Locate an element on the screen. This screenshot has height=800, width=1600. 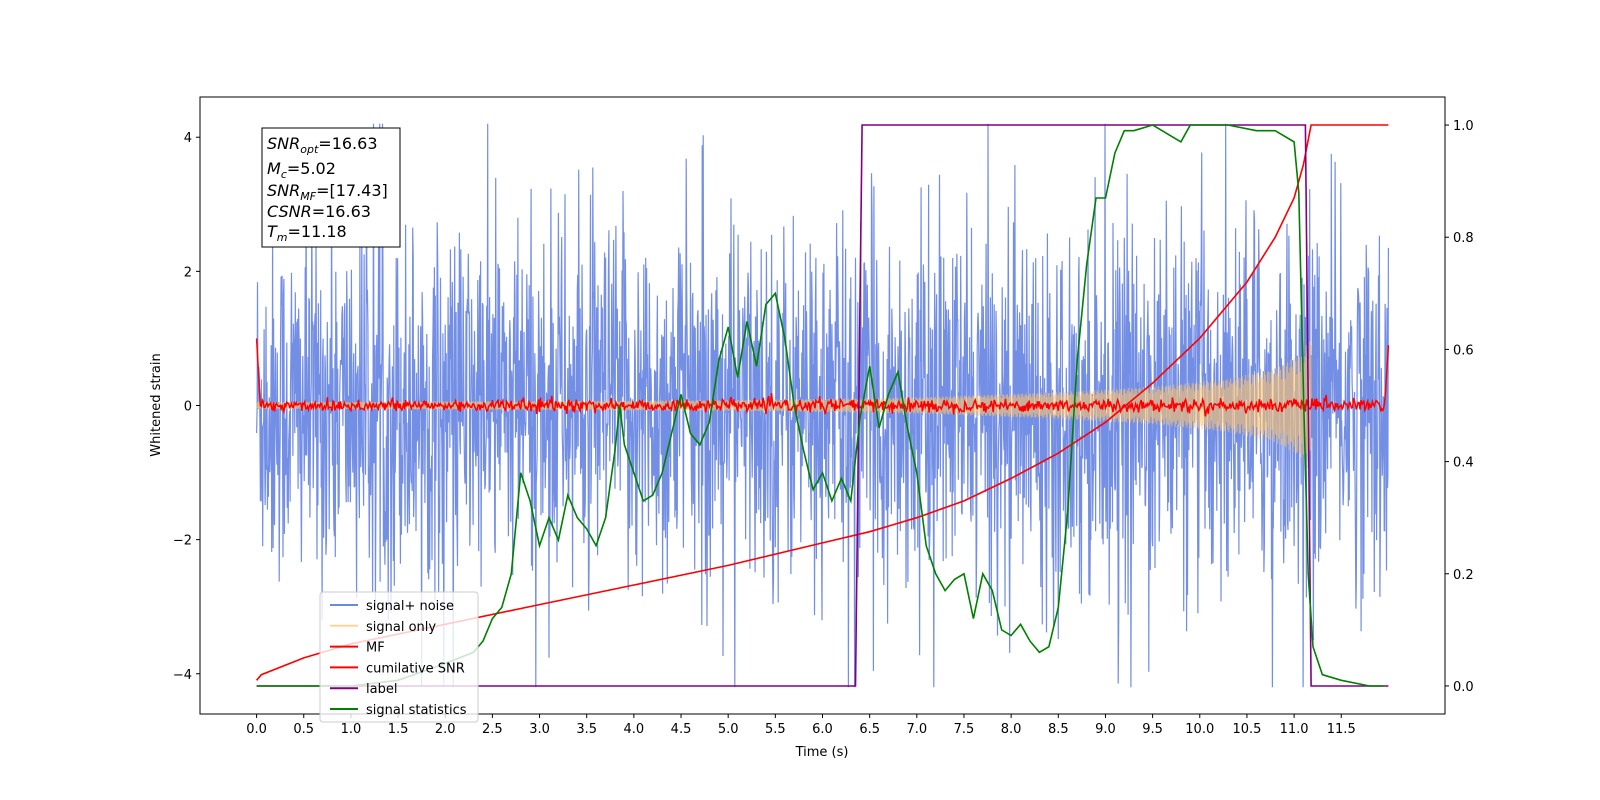
x-tick-label: 7.0 is located at coordinates (916, 729).